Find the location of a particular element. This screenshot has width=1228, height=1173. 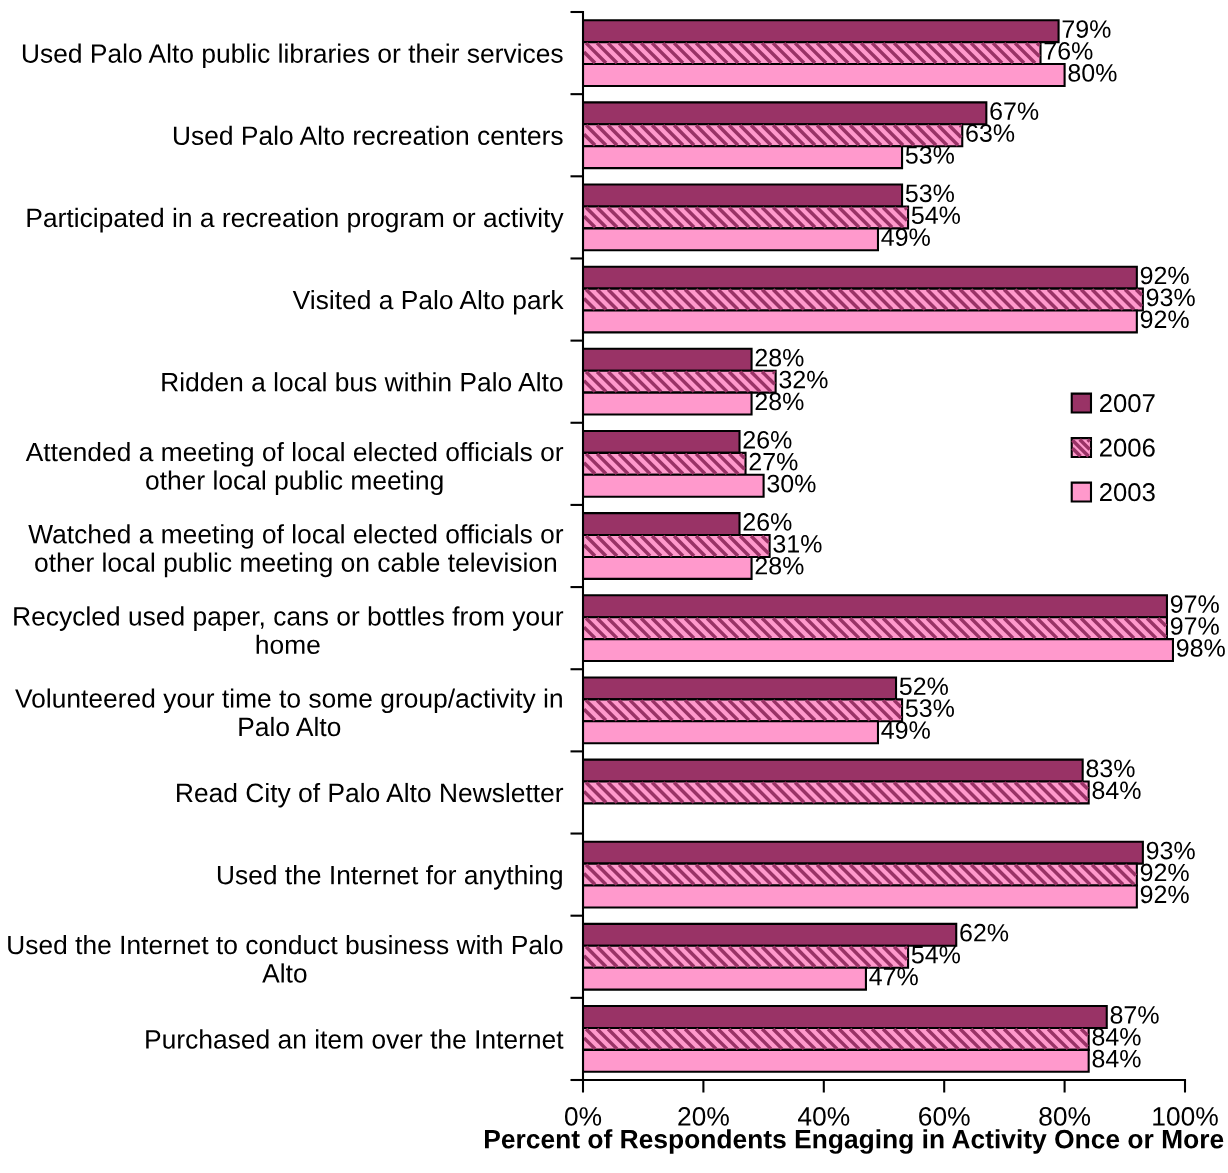

data-label: 67% is located at coordinates (1014, 111).